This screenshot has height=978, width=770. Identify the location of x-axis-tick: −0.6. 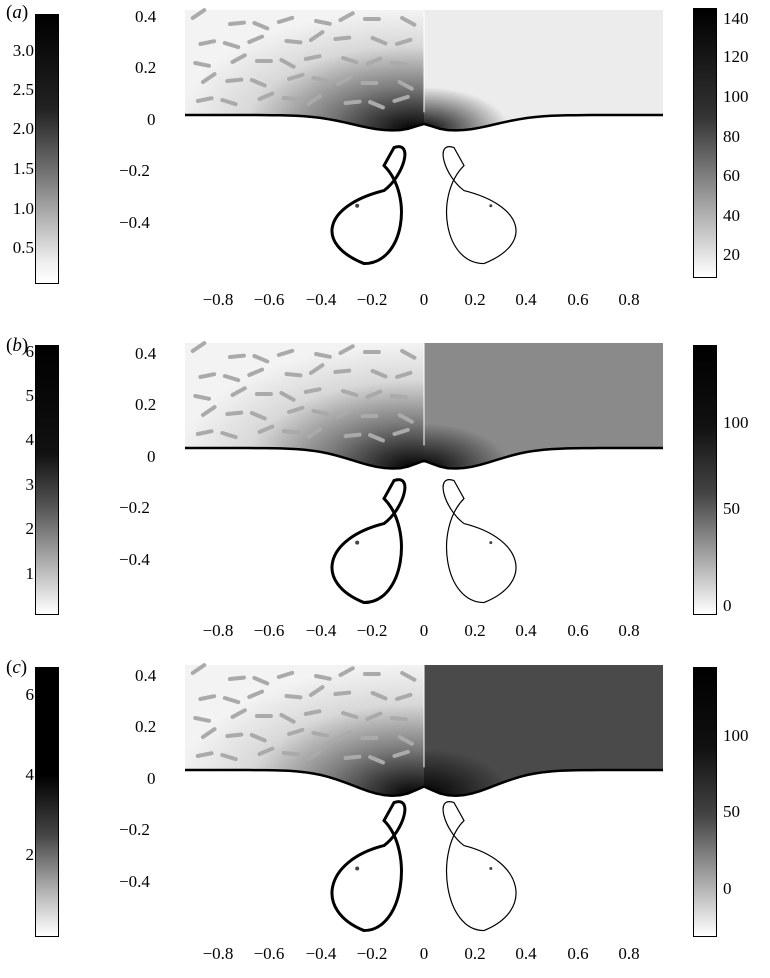
(269, 299).